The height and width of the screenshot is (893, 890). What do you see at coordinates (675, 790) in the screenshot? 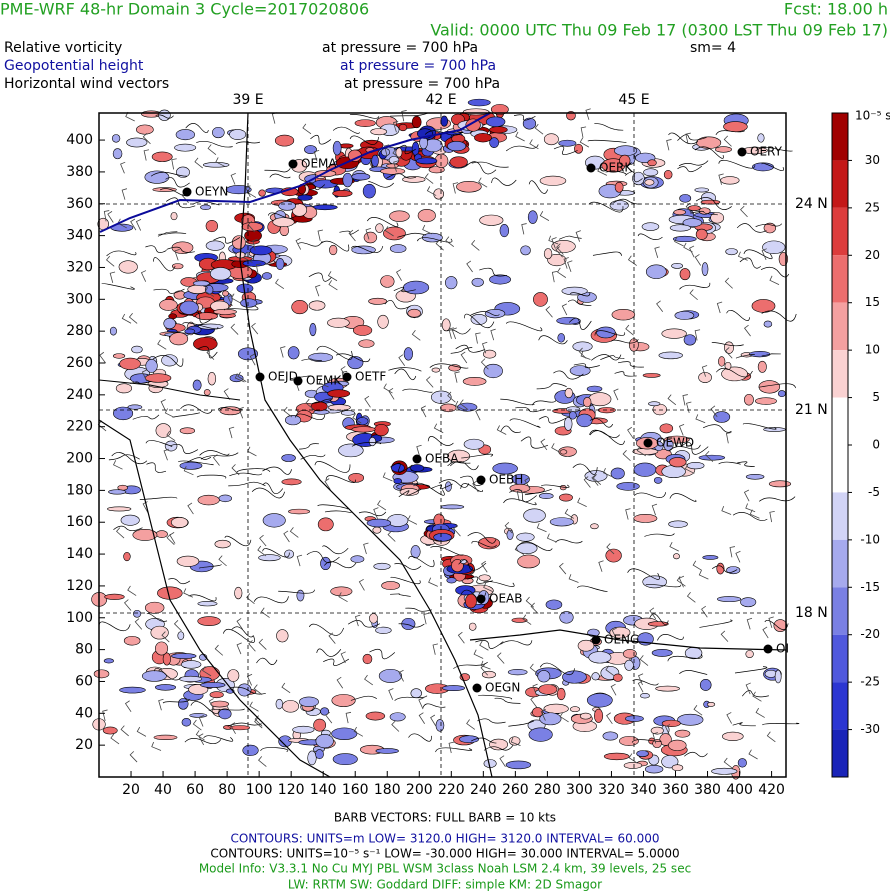
I see `x-tick-label: 360` at bounding box center [675, 790].